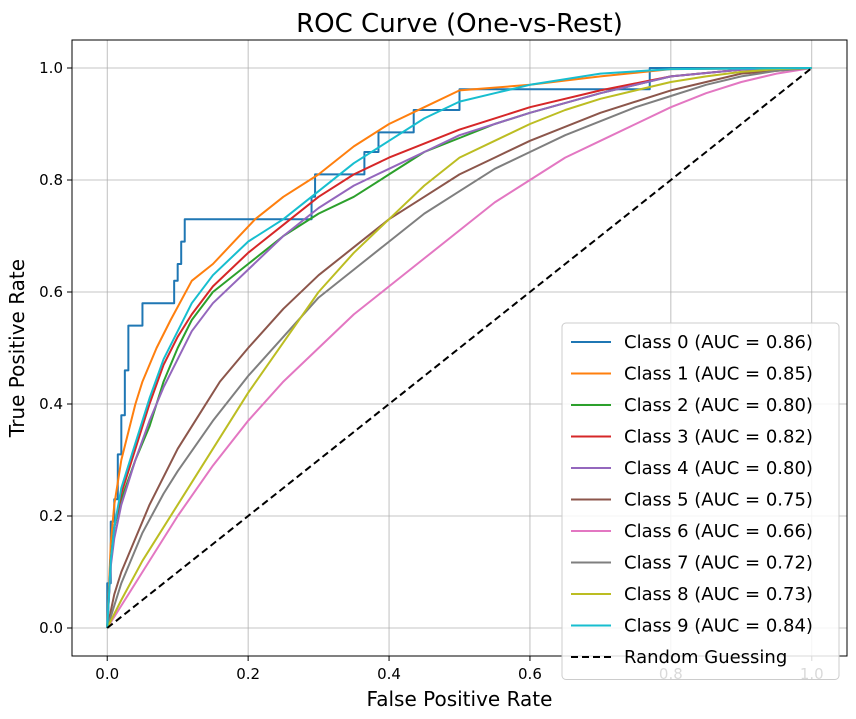 The height and width of the screenshot is (719, 856). Describe the element at coordinates (530, 674) in the screenshot. I see `x-tick-label: 0.6` at that location.